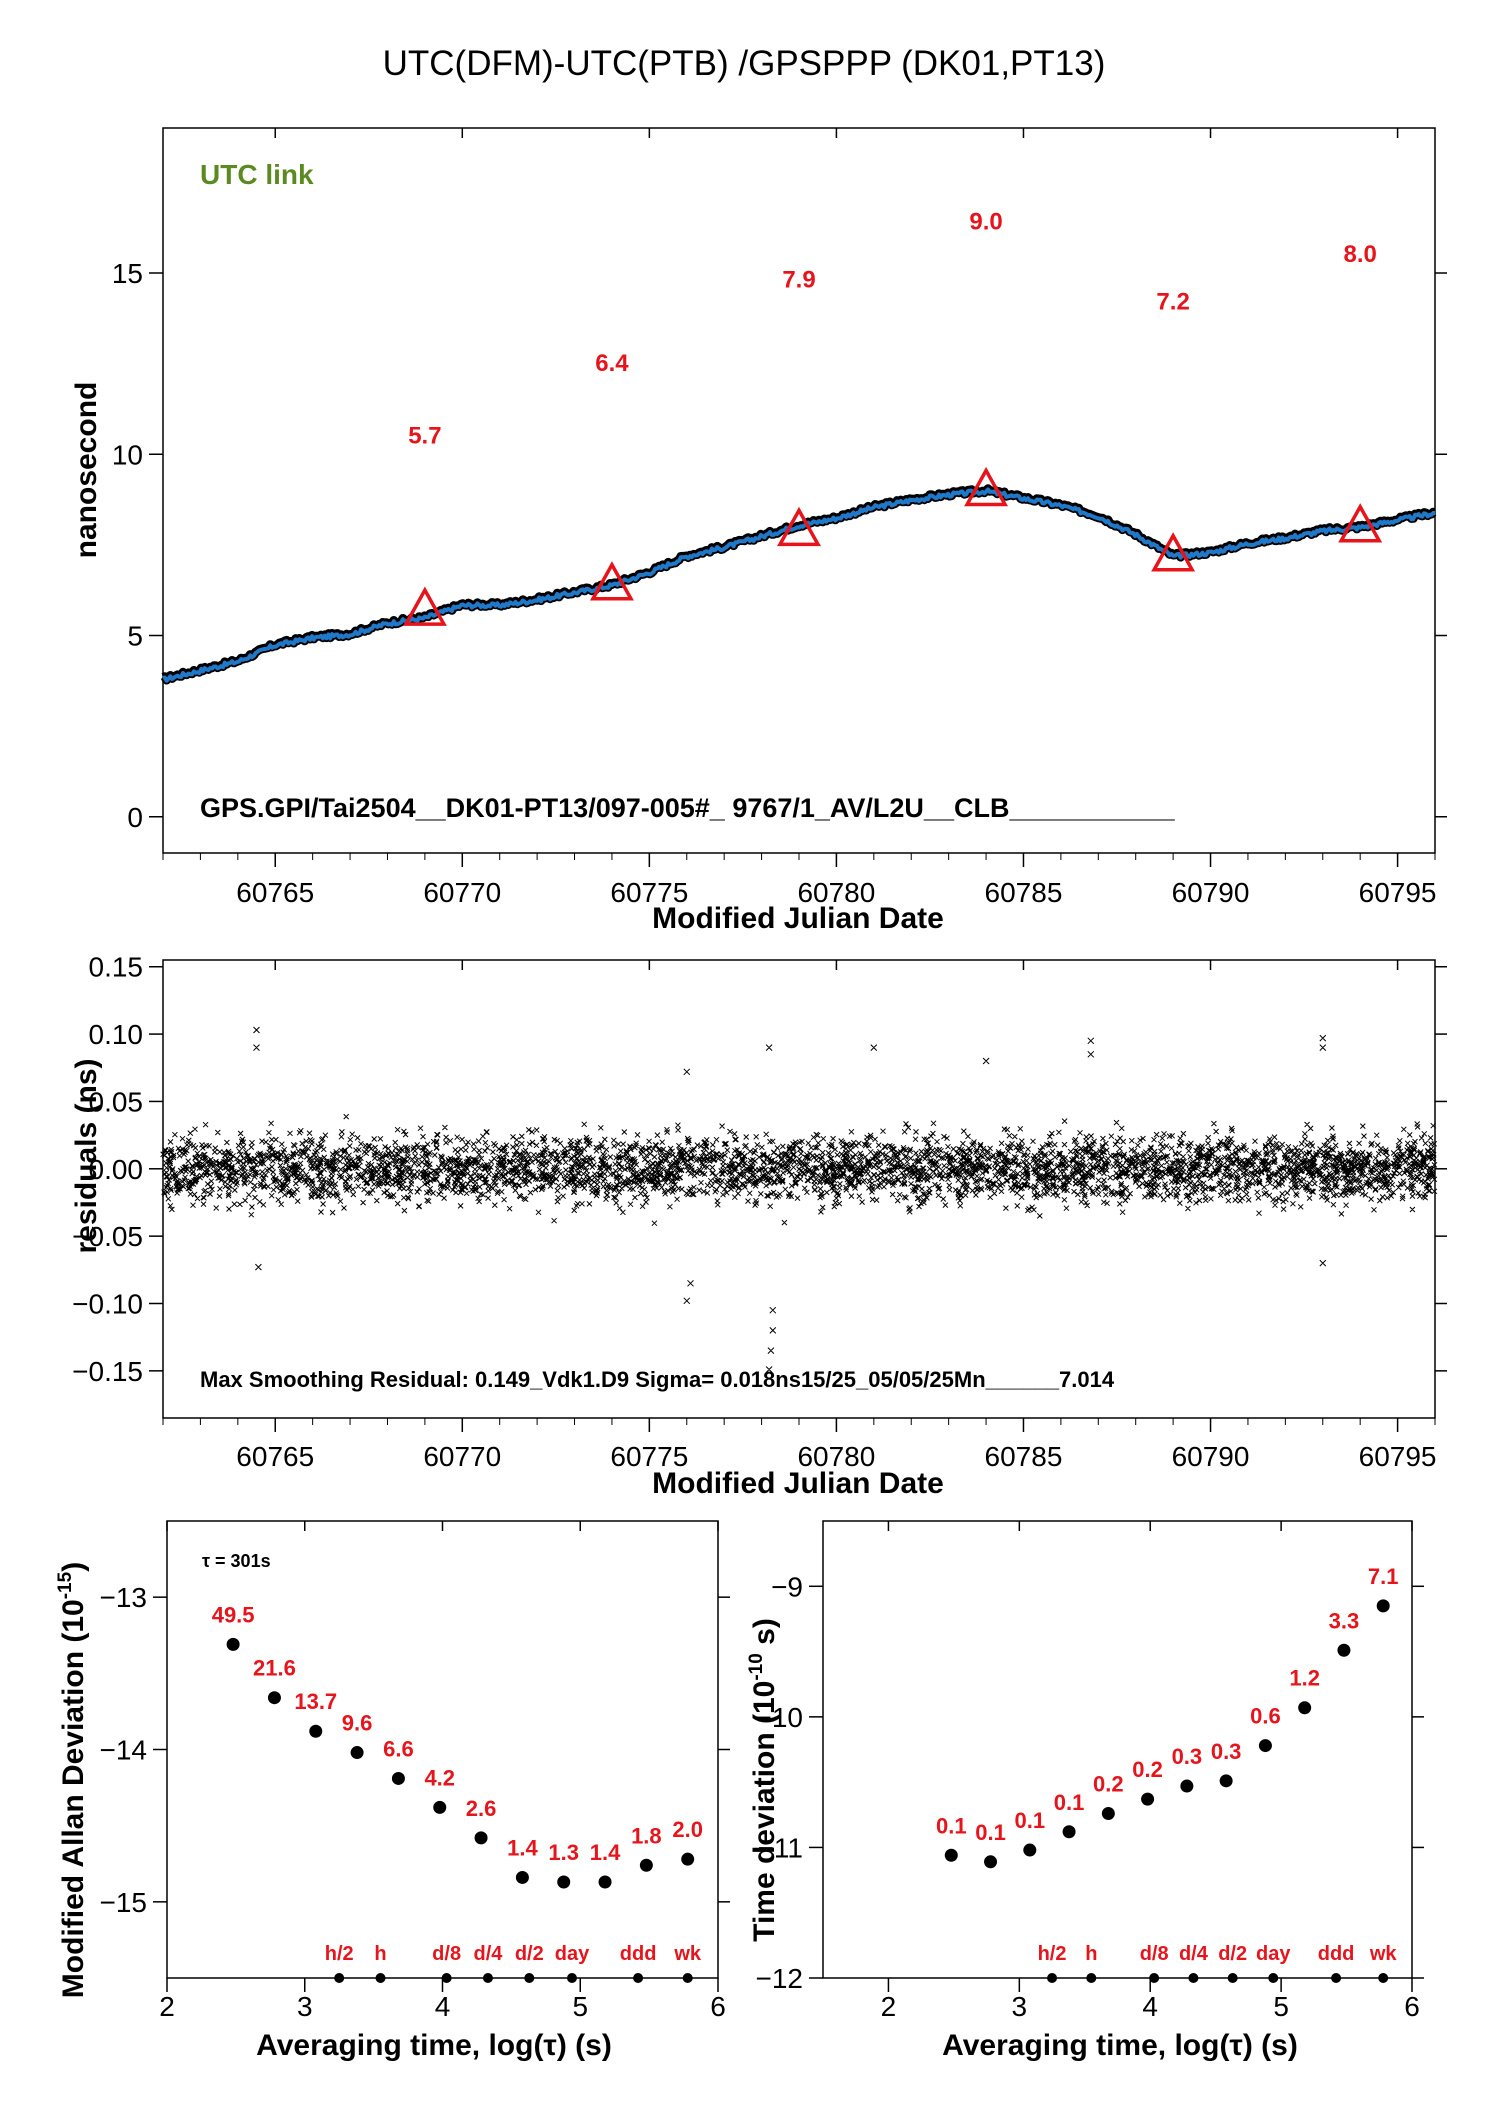 The image size is (1488, 2105). Describe the element at coordinates (124, 1750) in the screenshot. I see `panel3-ytick-label: −14` at that location.